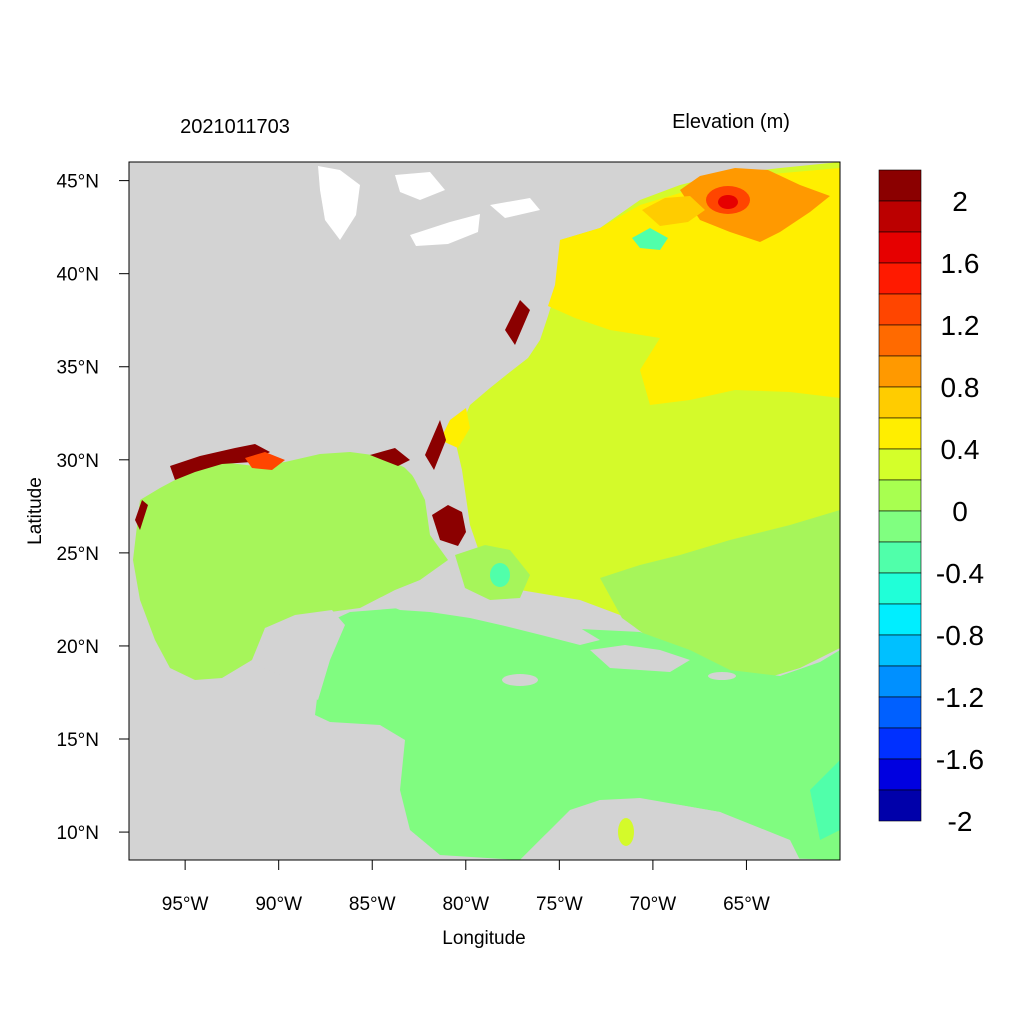 The image size is (1024, 1024). I want to click on colorbar-label: -1.2, so click(960, 697).